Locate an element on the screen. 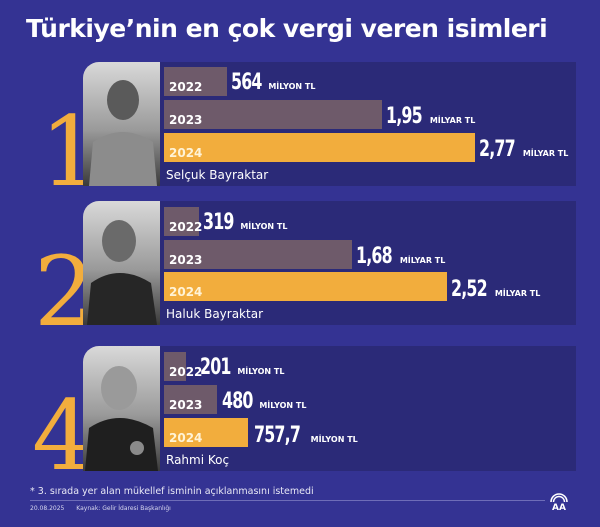 Image resolution: width=600 pixels, height=527 pixels. bar-value: 564 MİLYON TL is located at coordinates (273, 82).